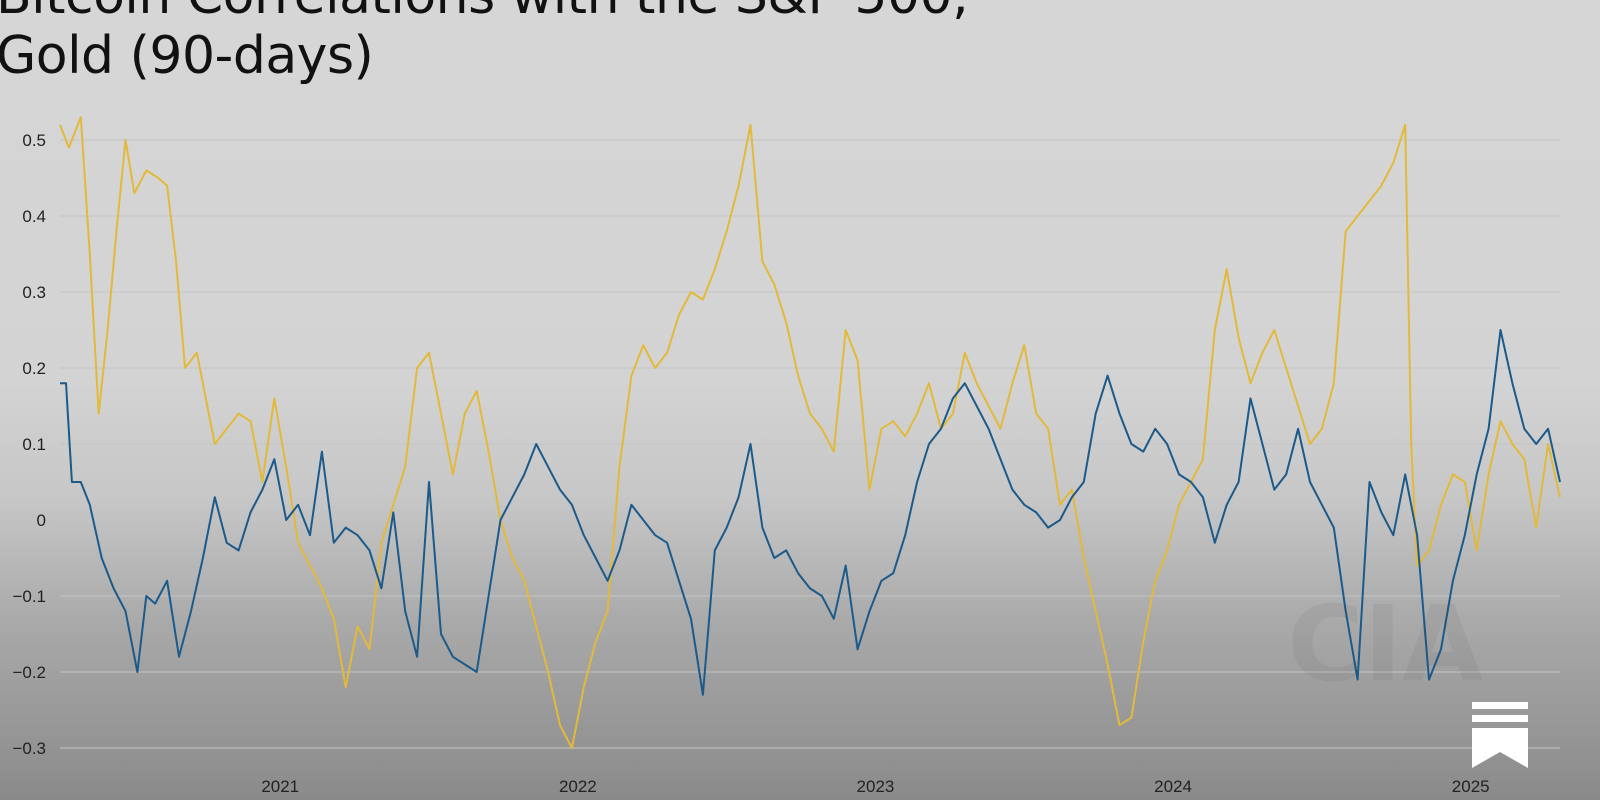 The image size is (1600, 800). What do you see at coordinates (1173, 786) in the screenshot?
I see `x-tick-label: 2024` at bounding box center [1173, 786].